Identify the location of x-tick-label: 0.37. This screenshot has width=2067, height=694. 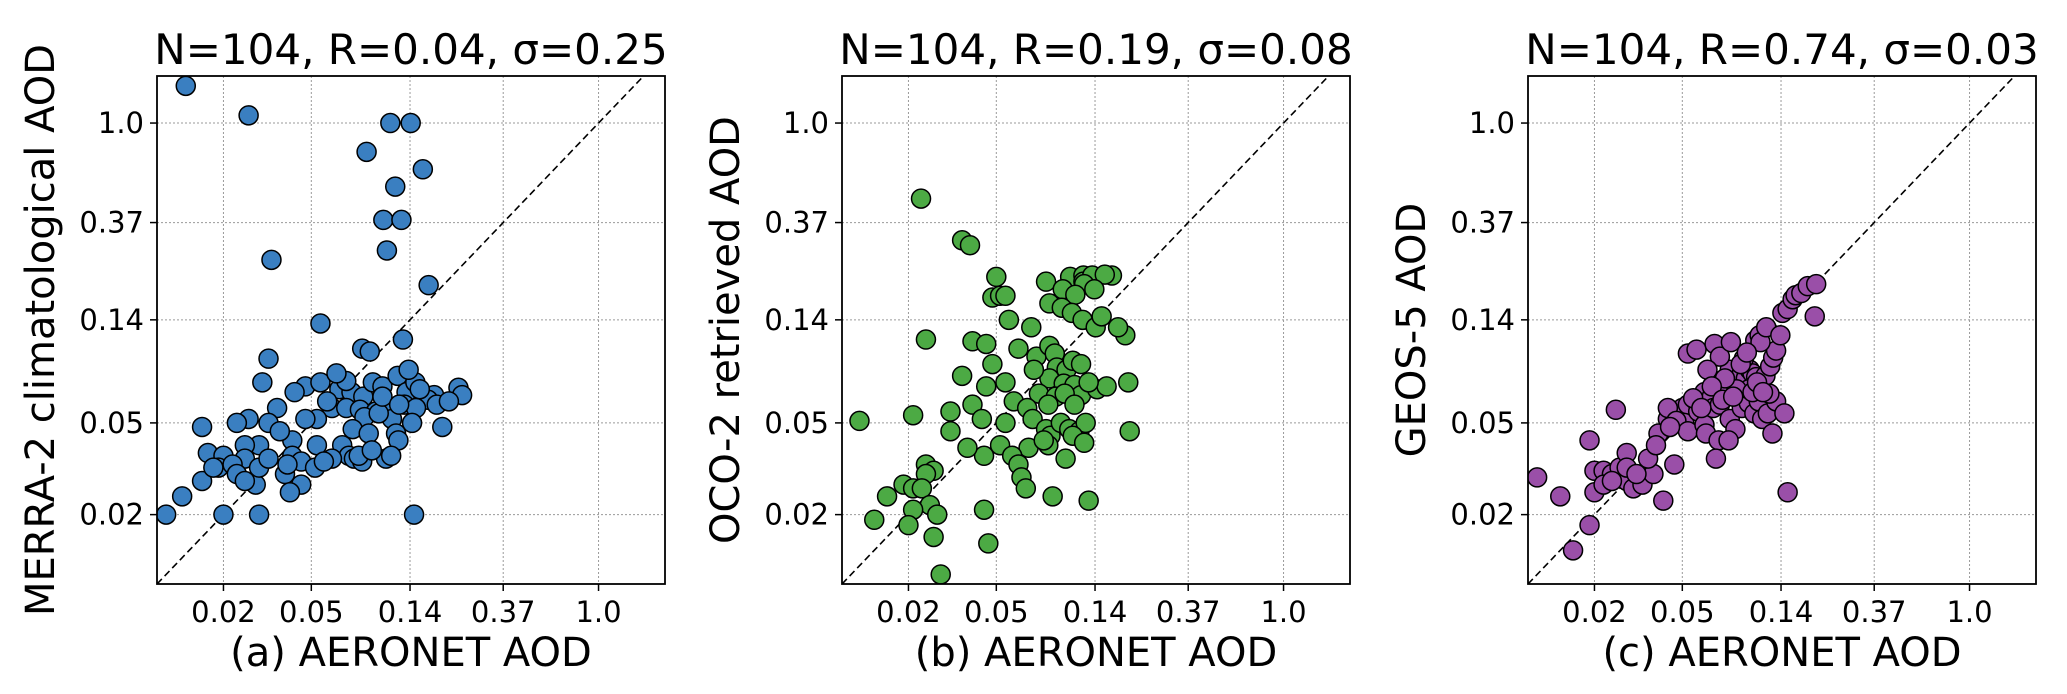
(1188, 612).